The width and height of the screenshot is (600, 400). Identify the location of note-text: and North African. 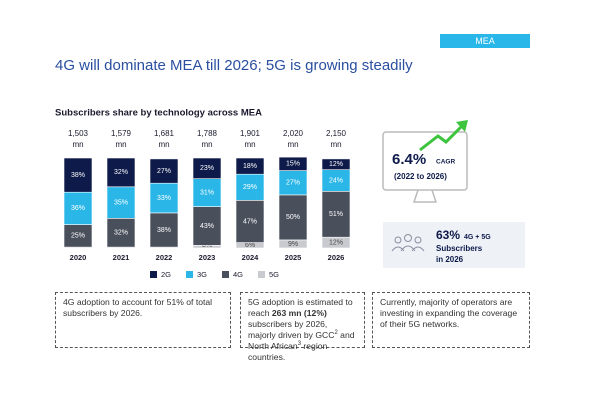
(301, 340).